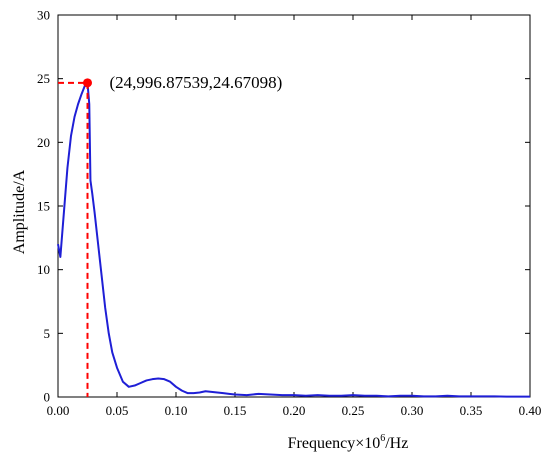 The width and height of the screenshot is (550, 462). Describe the element at coordinates (348, 442) in the screenshot. I see `x-axis-title: Frequency×106/Hz` at that location.